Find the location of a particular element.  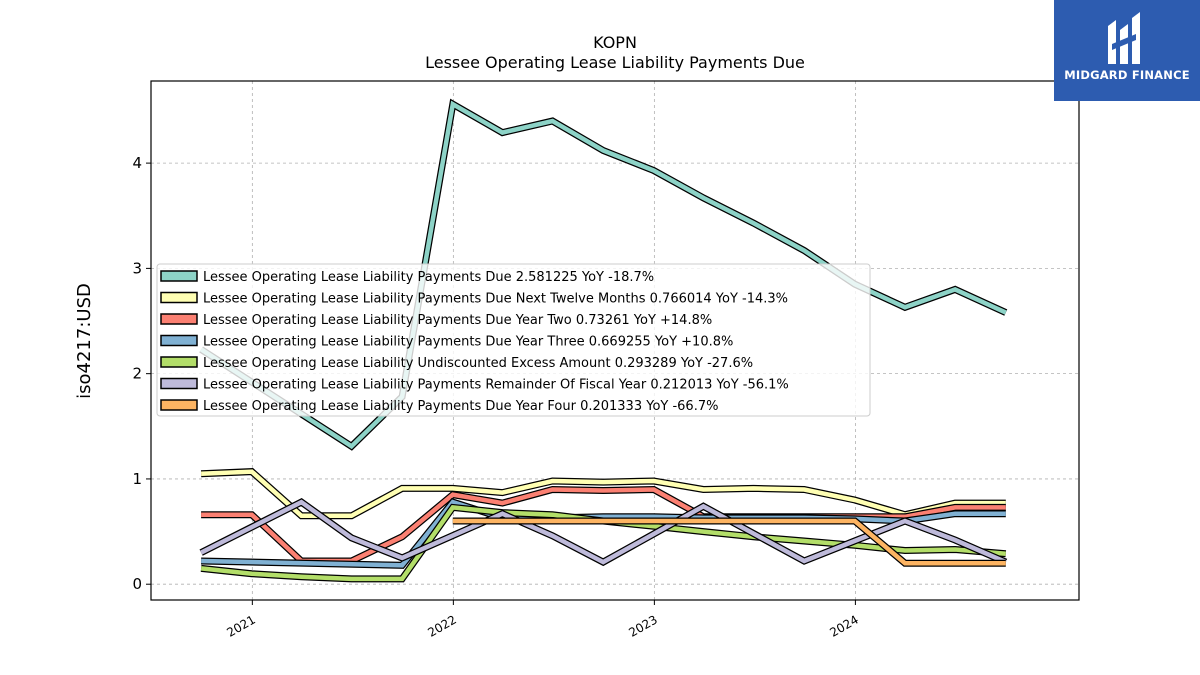

y-tick-label: 0 is located at coordinates (137, 584).